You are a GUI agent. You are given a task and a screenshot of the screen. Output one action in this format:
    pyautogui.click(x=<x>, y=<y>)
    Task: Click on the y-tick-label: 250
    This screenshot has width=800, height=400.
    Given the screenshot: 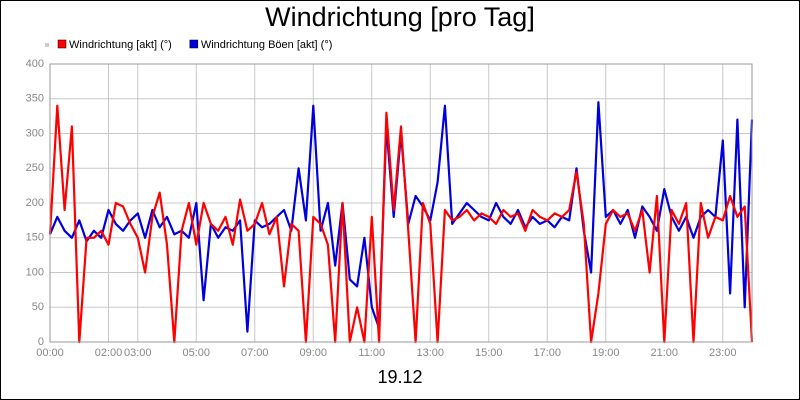 What is the action you would take?
    pyautogui.click(x=35, y=168)
    